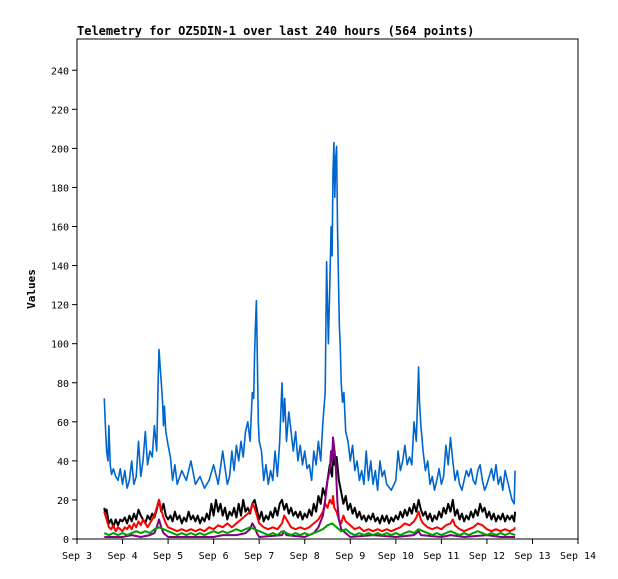 The width and height of the screenshot is (618, 579). What do you see at coordinates (60, 110) in the screenshot?
I see `y-tick-label: 220` at bounding box center [60, 110].